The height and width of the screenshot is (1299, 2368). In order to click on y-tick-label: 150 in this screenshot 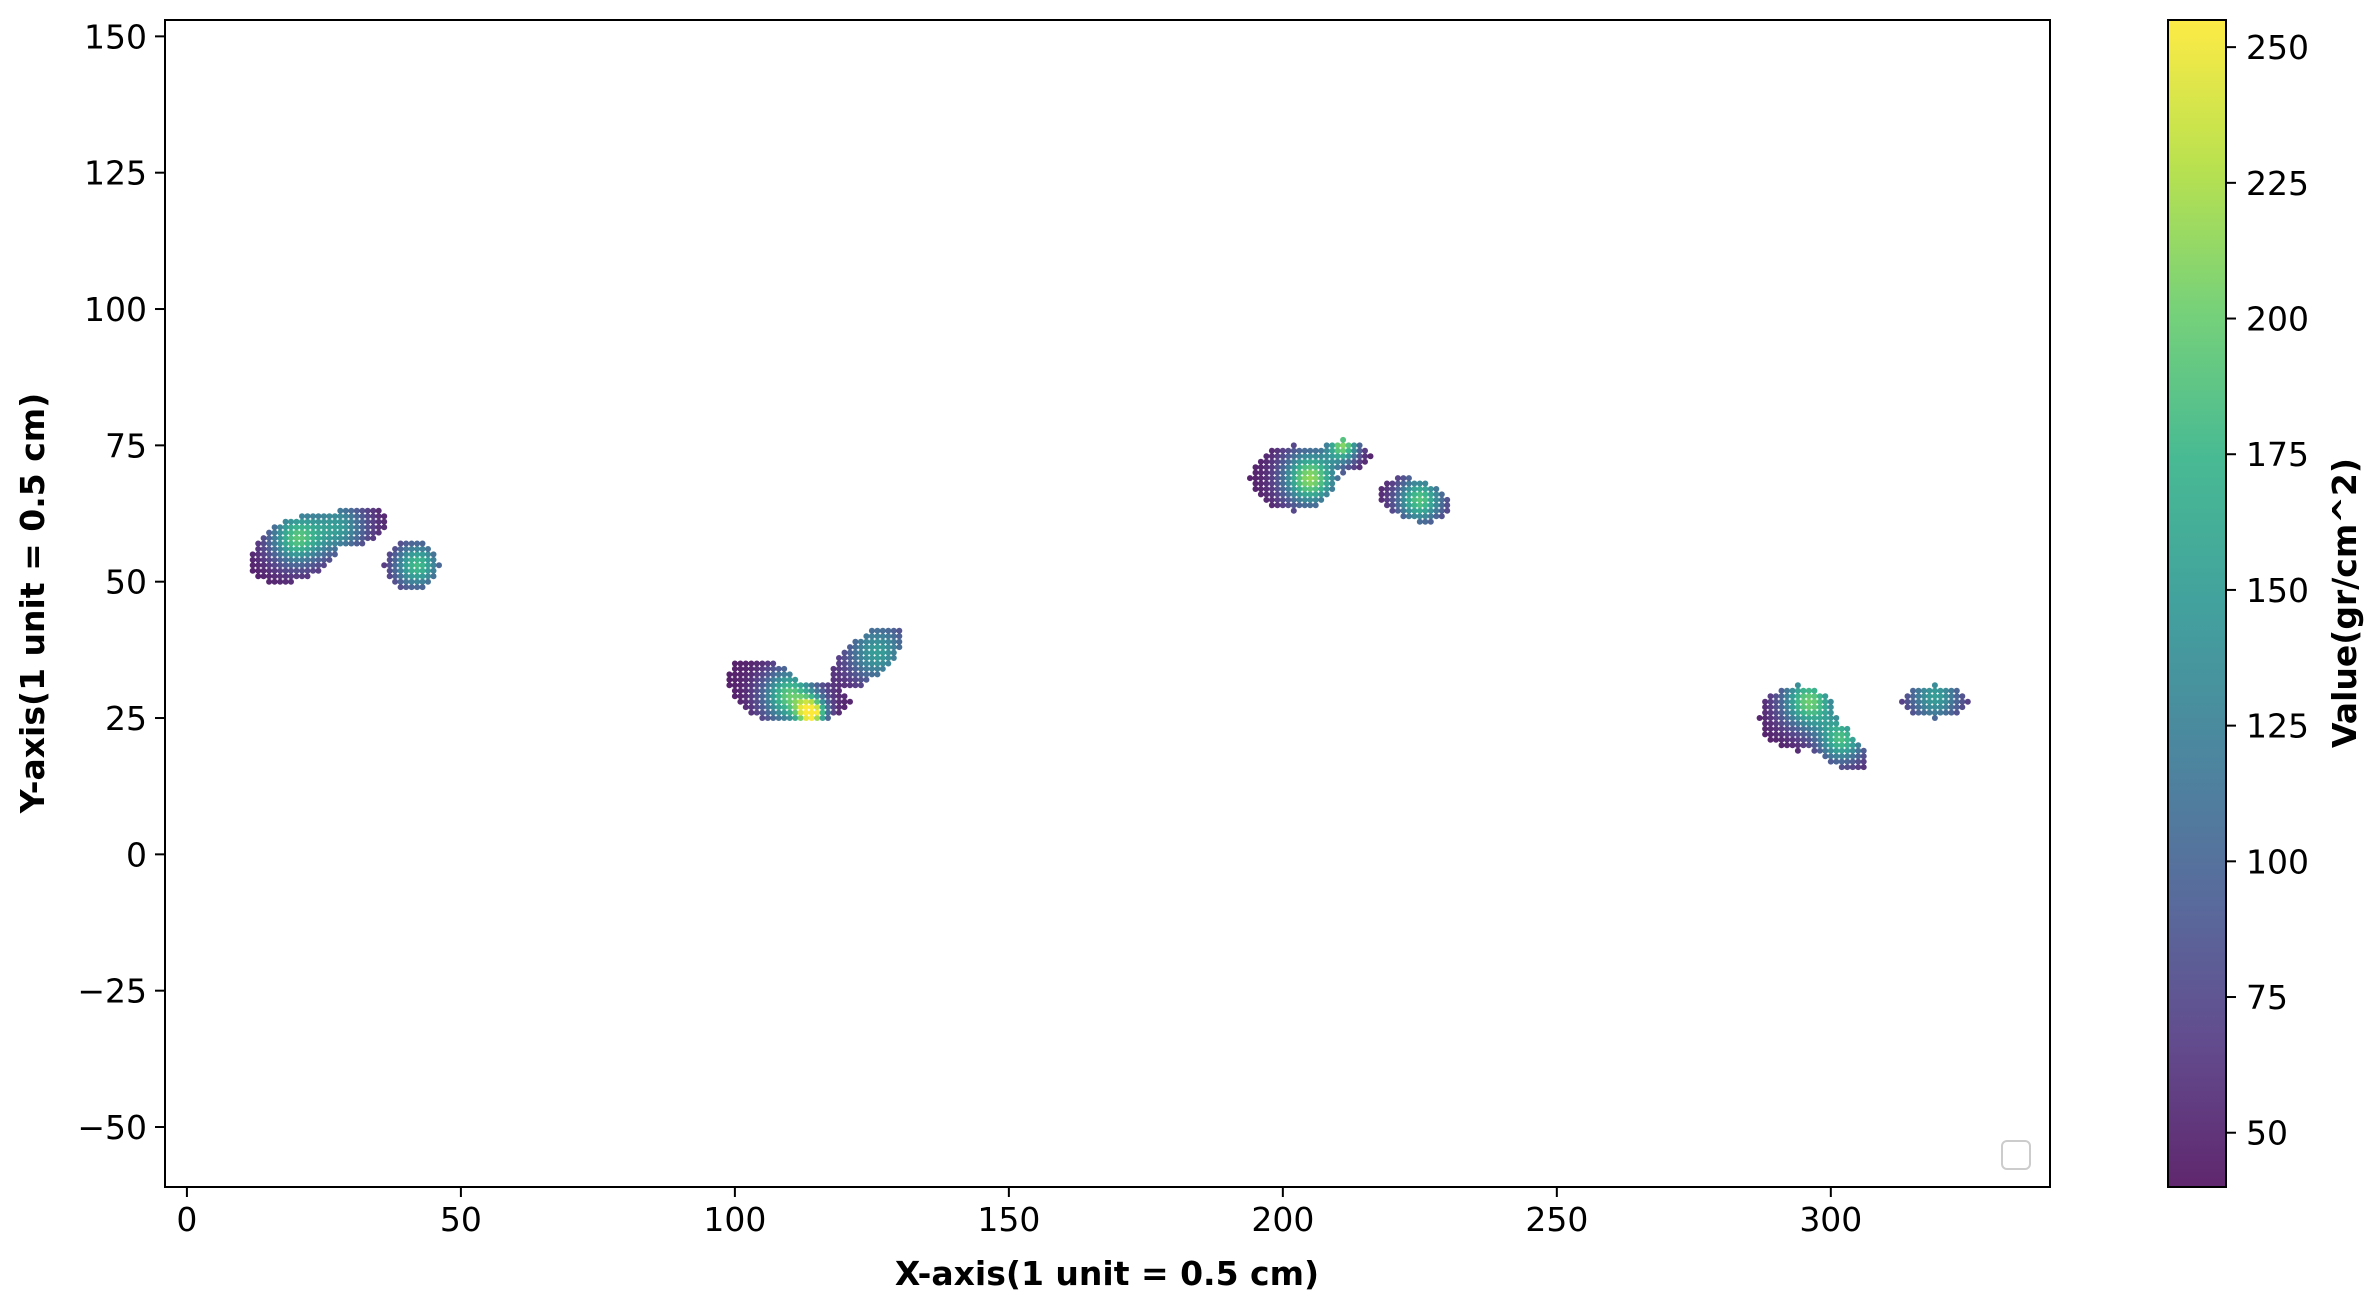, I will do `click(115, 36)`.